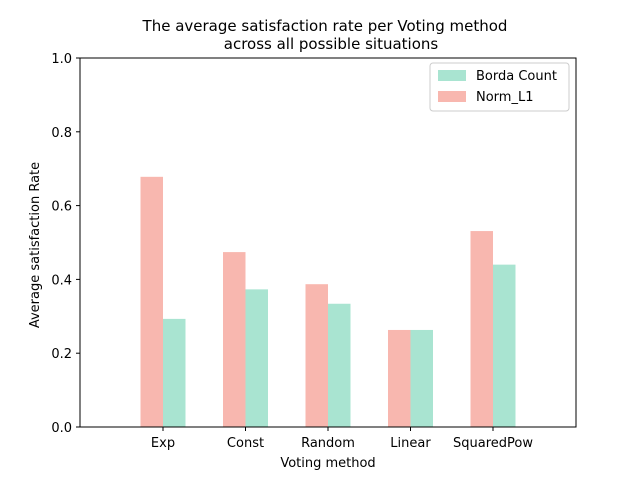  What do you see at coordinates (493, 443) in the screenshot?
I see `x-tick-label-squaredpow: SquaredPow` at bounding box center [493, 443].